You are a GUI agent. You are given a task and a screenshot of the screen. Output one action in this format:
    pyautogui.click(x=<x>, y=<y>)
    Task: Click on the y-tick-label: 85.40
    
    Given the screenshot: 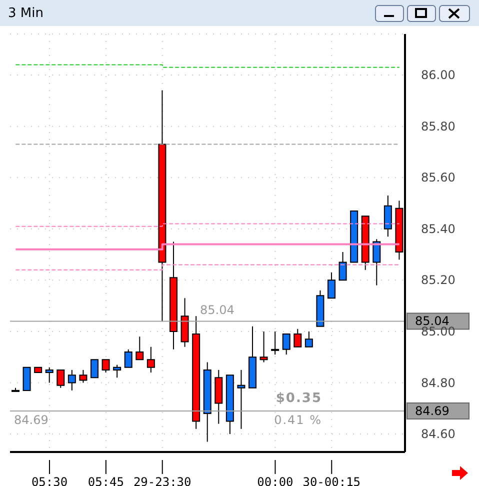 What is the action you would take?
    pyautogui.click(x=438, y=229)
    